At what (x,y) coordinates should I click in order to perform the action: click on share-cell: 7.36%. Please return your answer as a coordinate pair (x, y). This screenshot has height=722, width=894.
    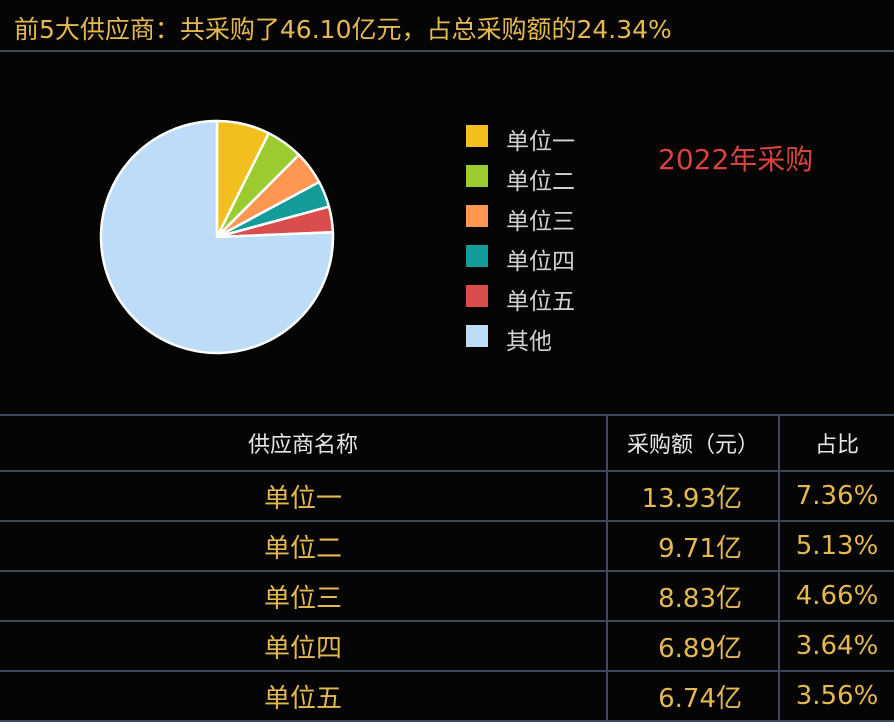
    Looking at the image, I should click on (836, 496).